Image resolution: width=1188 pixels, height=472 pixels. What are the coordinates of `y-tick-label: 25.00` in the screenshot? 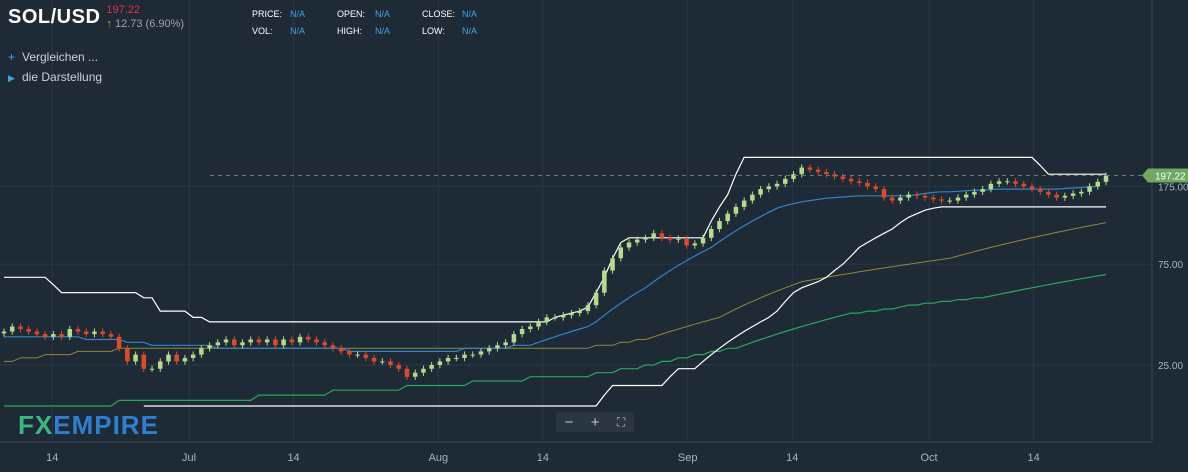 It's located at (1170, 366).